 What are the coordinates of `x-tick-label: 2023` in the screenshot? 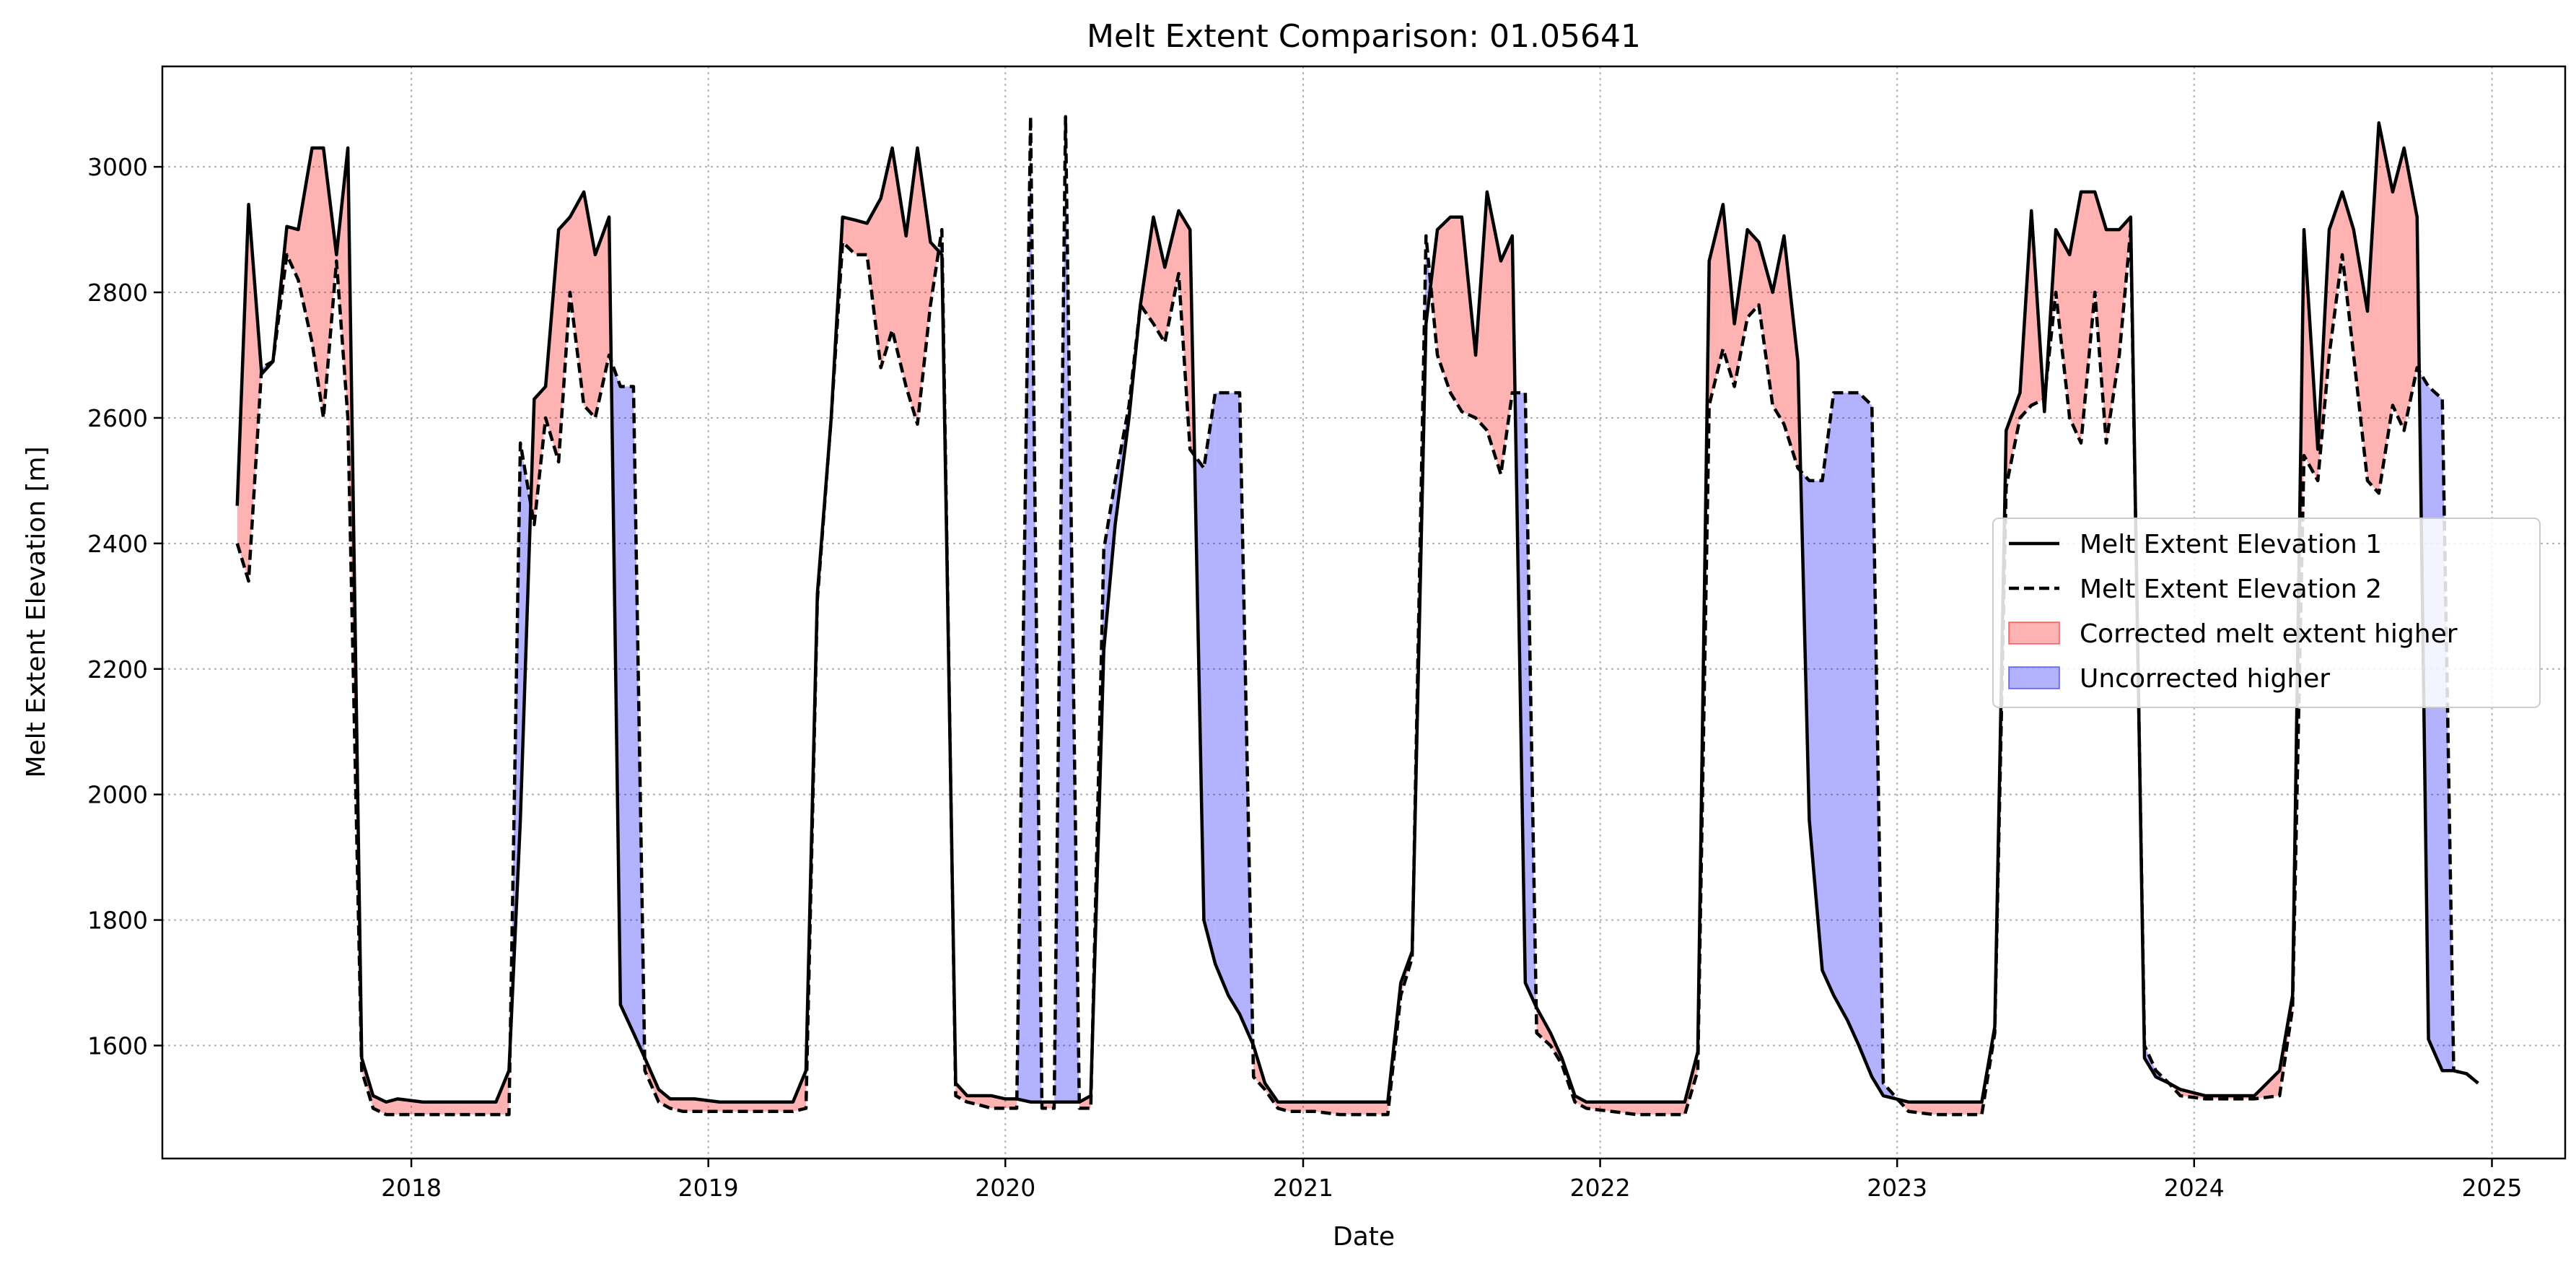 It's located at (1897, 1188).